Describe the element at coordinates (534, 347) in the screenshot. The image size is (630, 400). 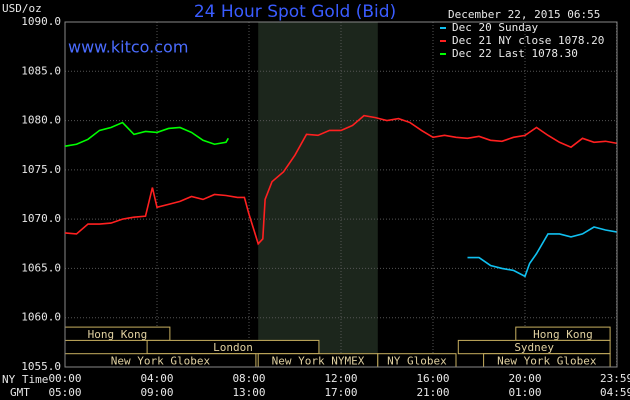
I see `session-label: Sydney` at that location.